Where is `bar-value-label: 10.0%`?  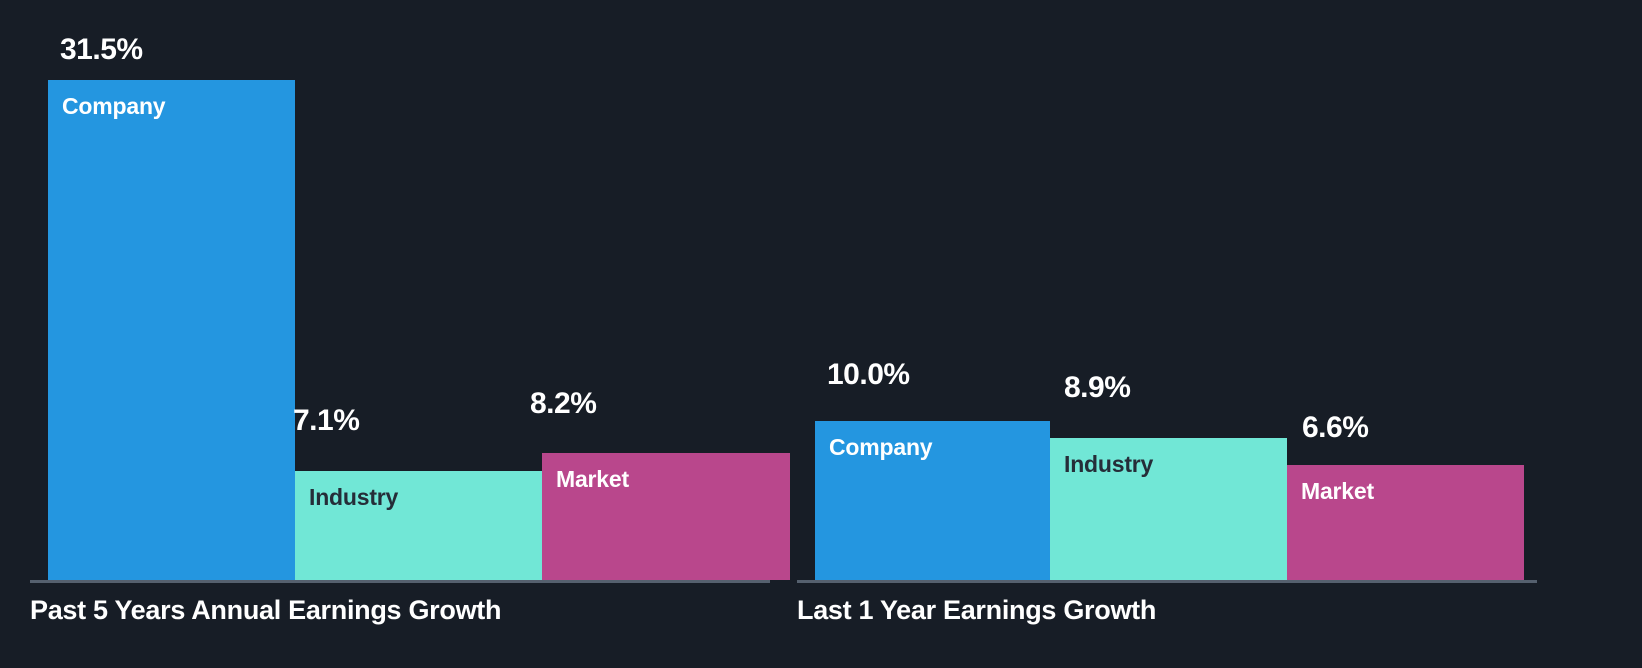
bar-value-label: 10.0% is located at coordinates (868, 374).